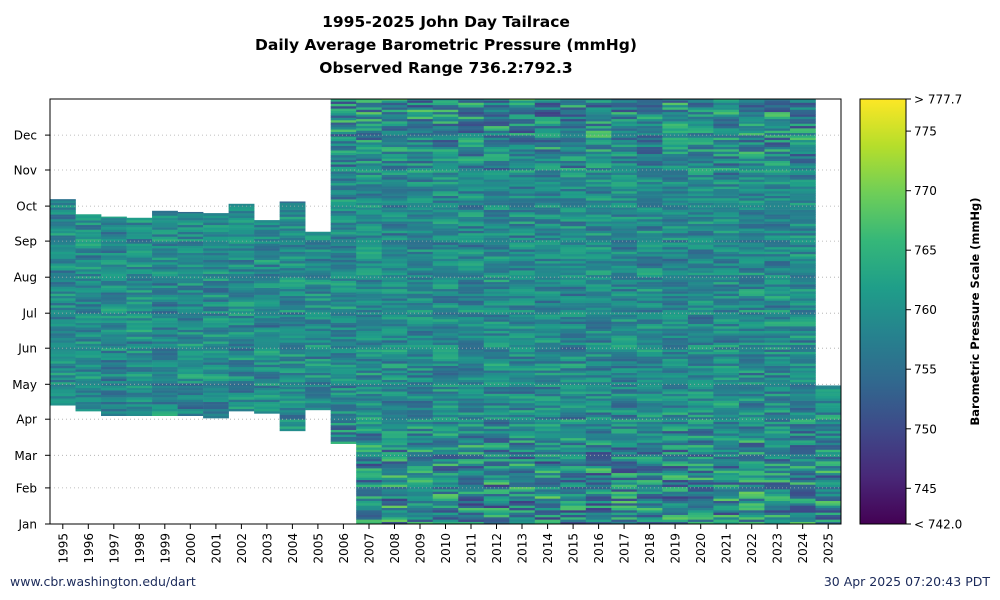 This screenshot has height=600, width=1000. I want to click on footer-source-link: www.cbr.washington.edu/dart, so click(103, 581).